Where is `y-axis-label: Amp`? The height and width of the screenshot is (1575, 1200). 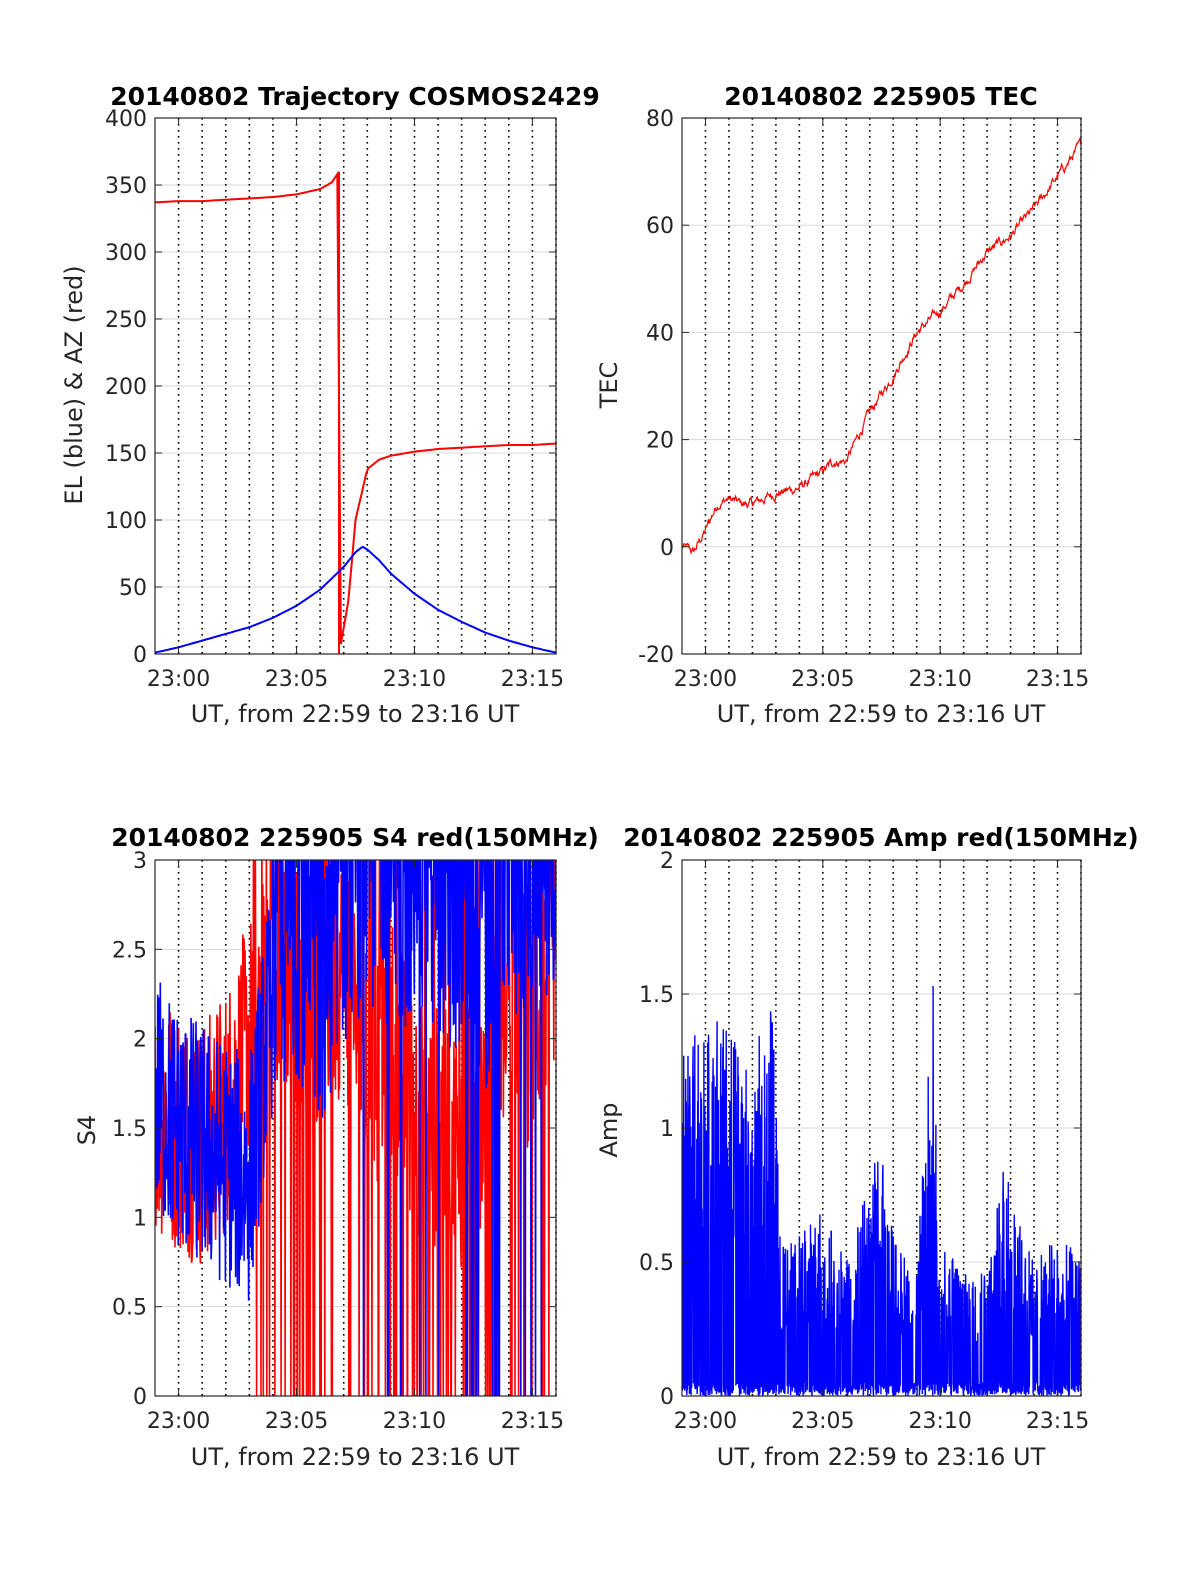 y-axis-label: Amp is located at coordinates (609, 1129).